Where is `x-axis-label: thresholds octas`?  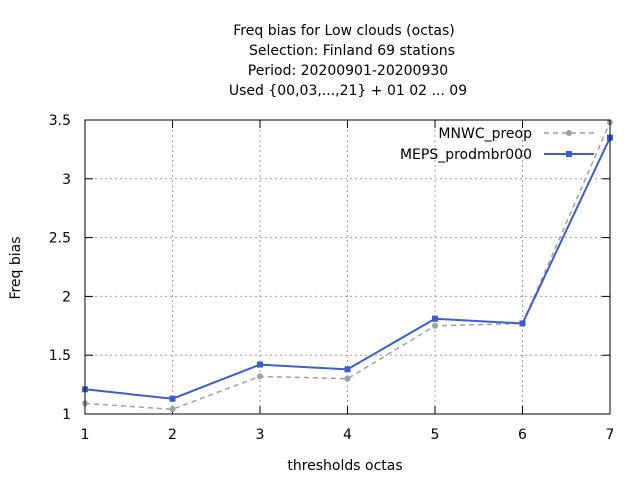 x-axis-label: thresholds octas is located at coordinates (344, 466).